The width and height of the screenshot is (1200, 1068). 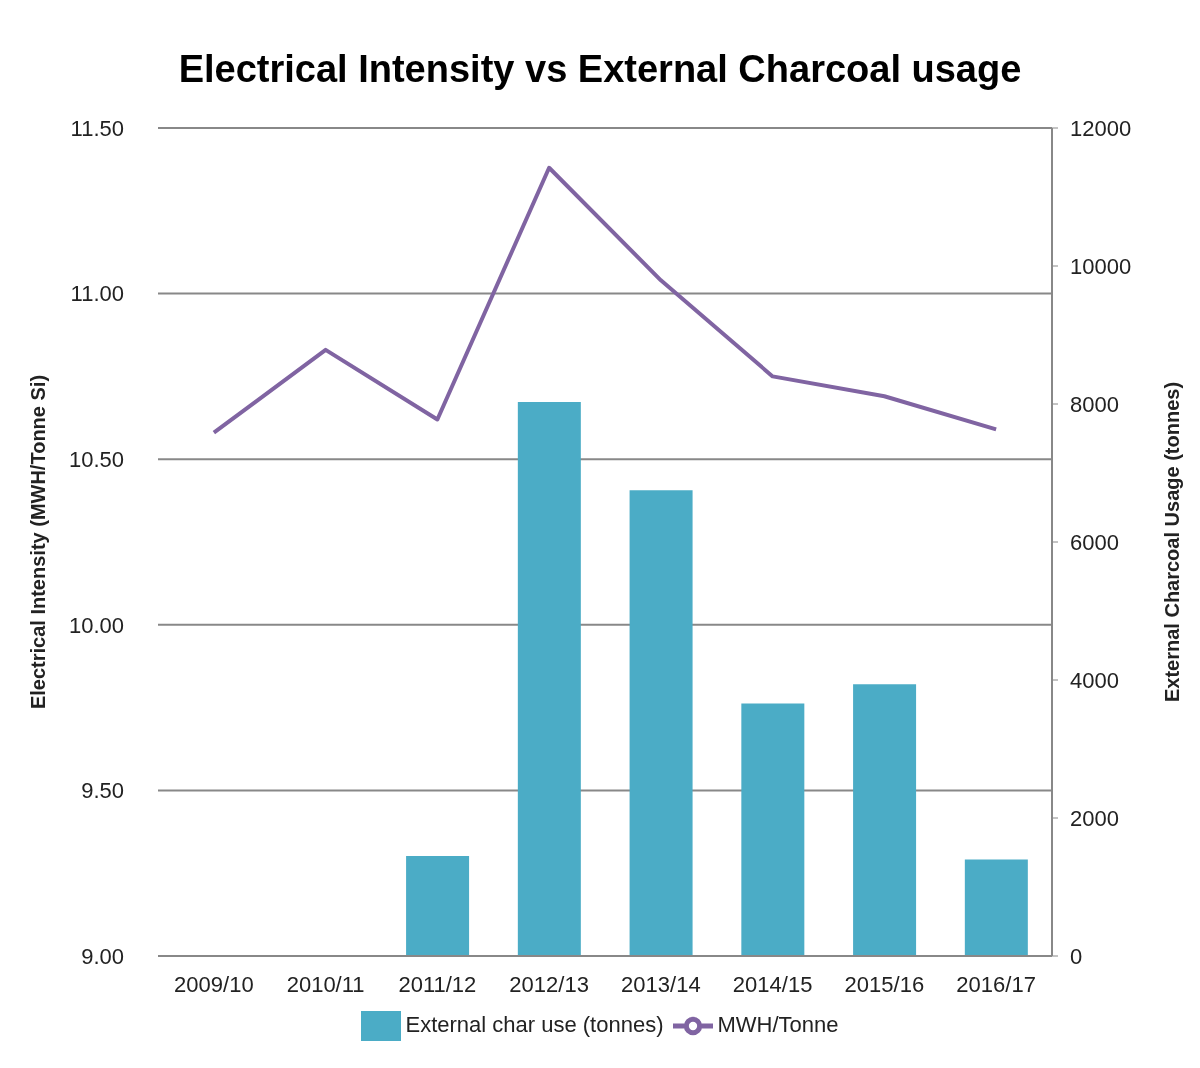 I want to click on x-tick-label: 2015/16, so click(x=884, y=984).